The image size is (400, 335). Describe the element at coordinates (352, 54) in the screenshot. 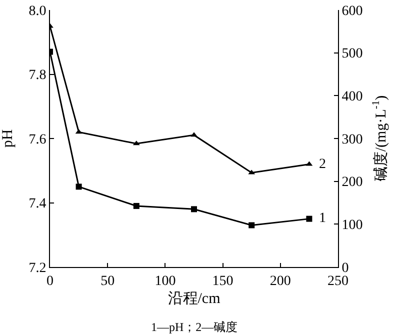

I see `y2-tick-label: 500` at that location.